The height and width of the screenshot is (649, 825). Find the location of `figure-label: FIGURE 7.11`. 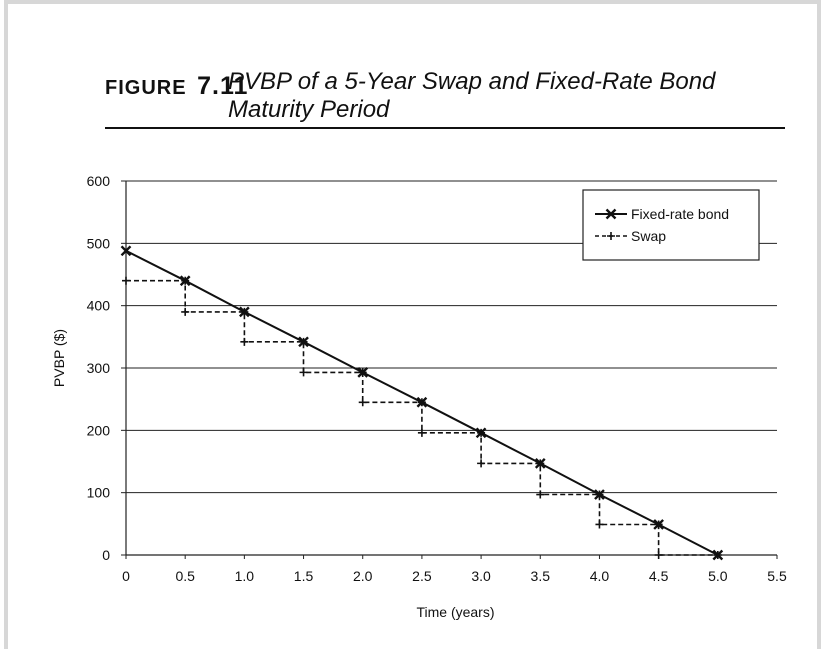

figure-label: FIGURE 7.11 is located at coordinates (176, 86).